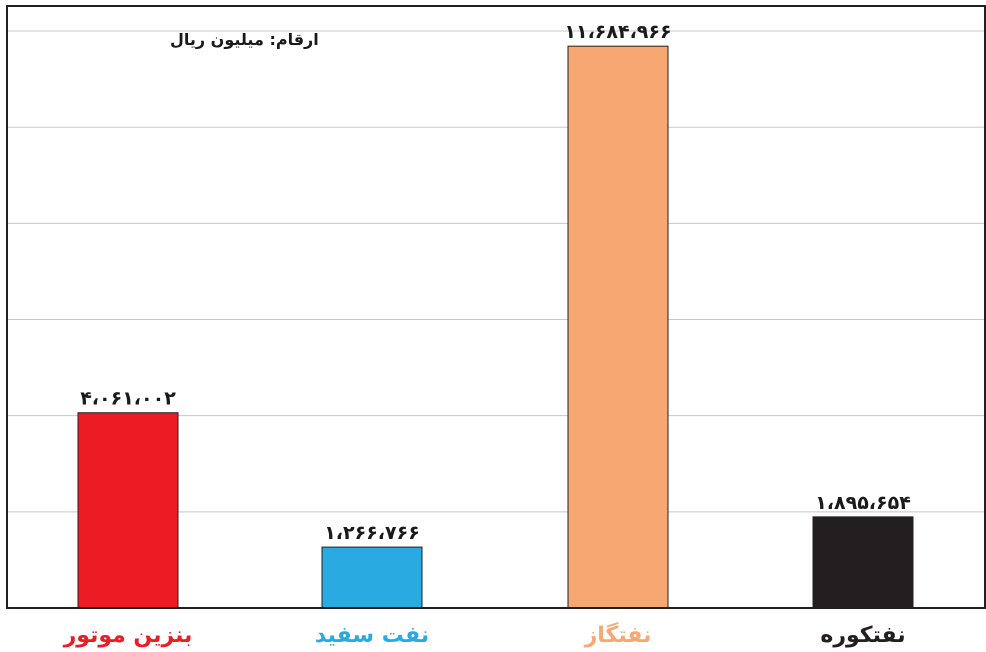 This screenshot has height=652, width=986. Describe the element at coordinates (484, 634) in the screenshot. I see `category-labels: بنزین موتور نفت سفید نفتگاز نفتکوره` at that location.